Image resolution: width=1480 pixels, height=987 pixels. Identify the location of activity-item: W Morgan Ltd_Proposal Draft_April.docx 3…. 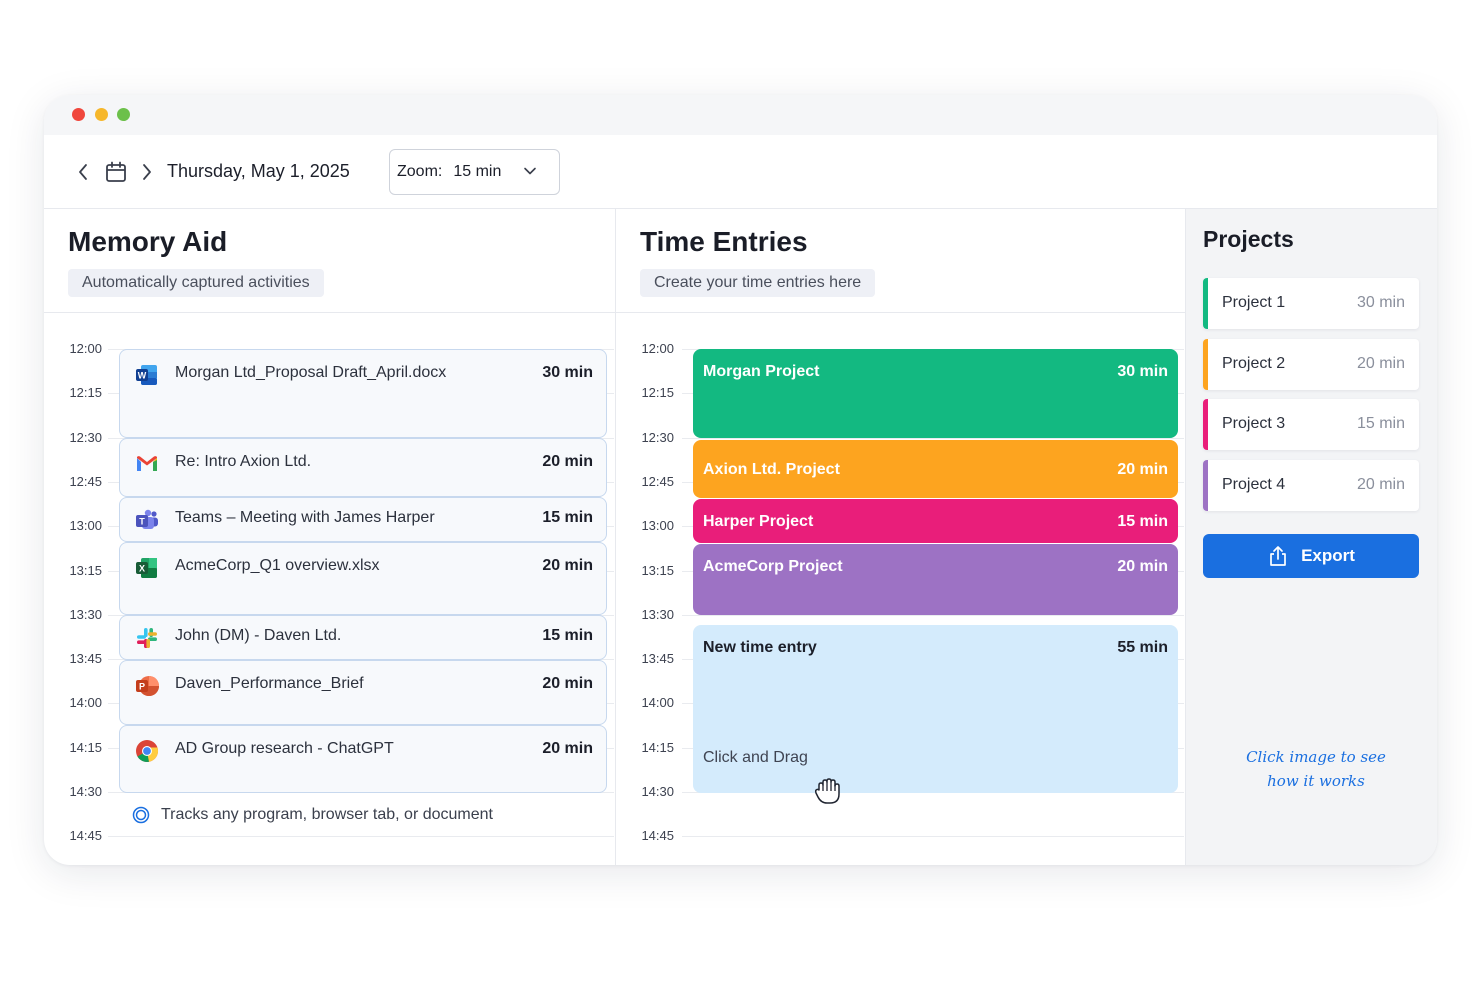
(363, 393).